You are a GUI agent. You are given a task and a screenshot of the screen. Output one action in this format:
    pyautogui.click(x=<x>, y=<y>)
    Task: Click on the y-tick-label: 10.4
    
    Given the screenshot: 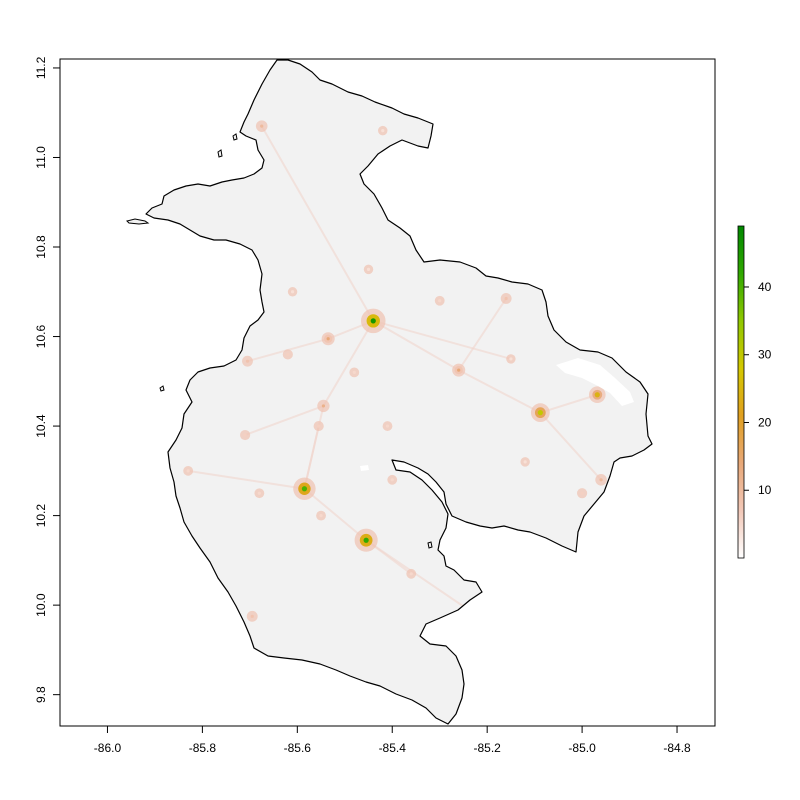 What is the action you would take?
    pyautogui.click(x=41, y=426)
    